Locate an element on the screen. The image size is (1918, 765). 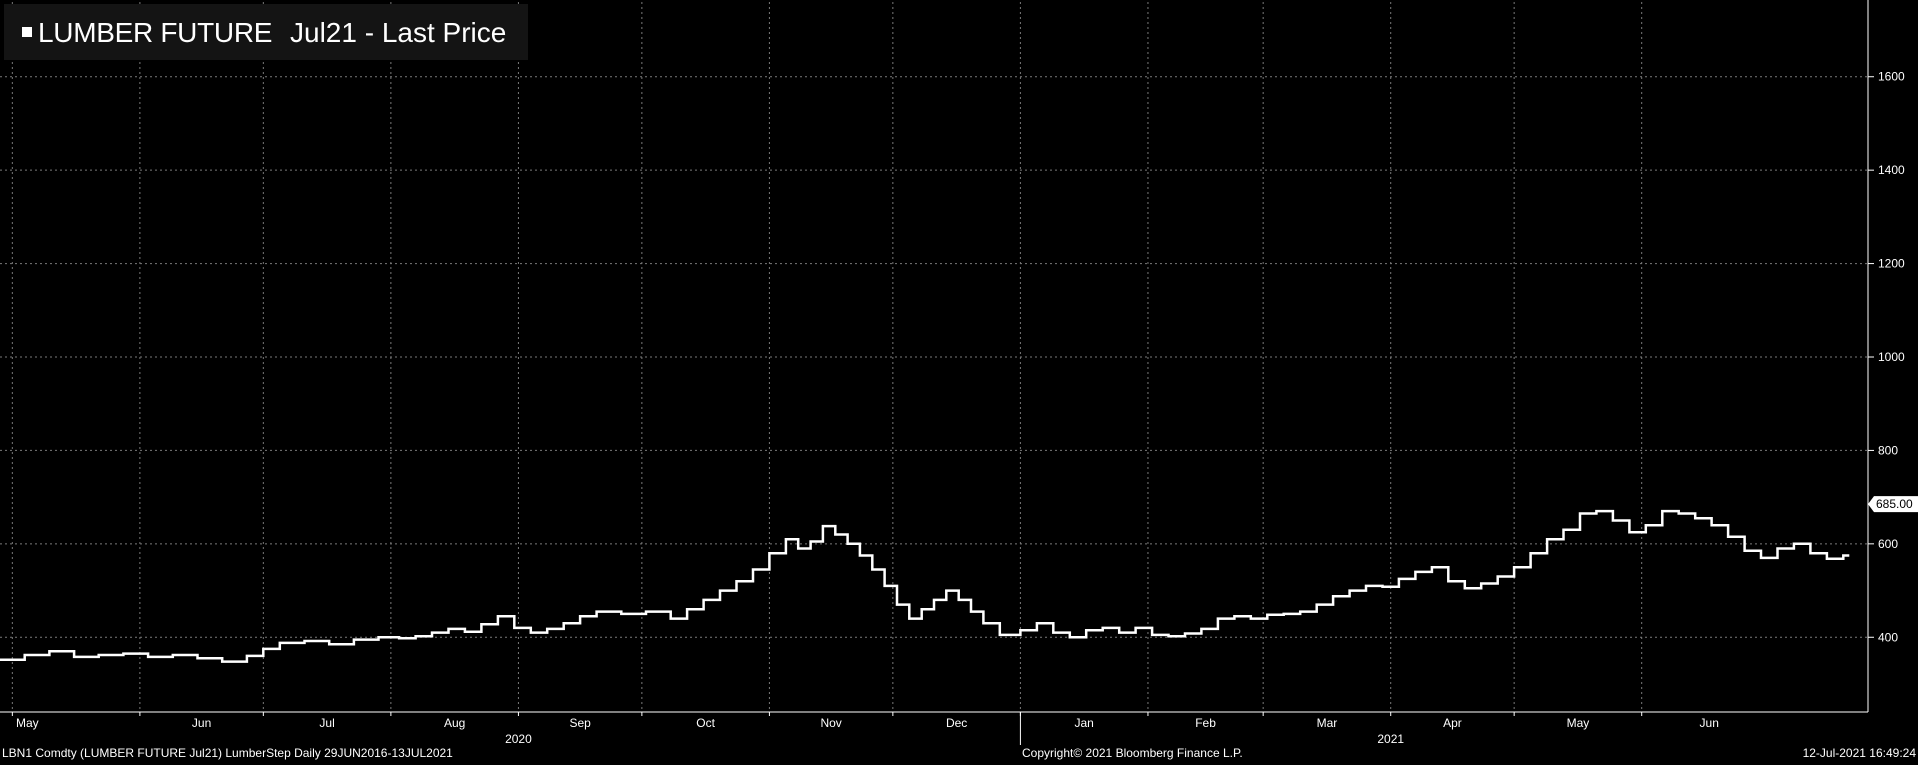
x-tick-label: Dec is located at coordinates (956, 723).